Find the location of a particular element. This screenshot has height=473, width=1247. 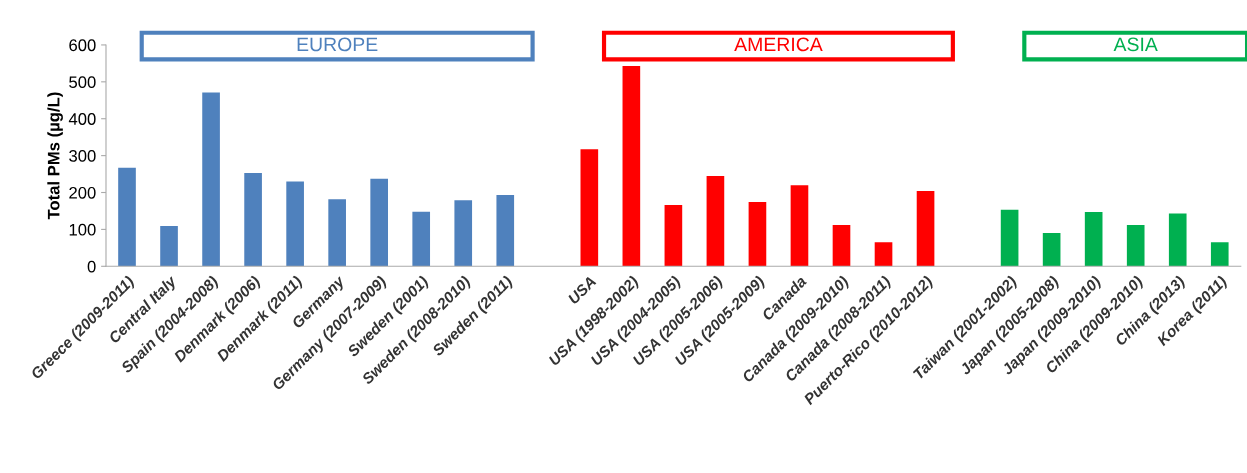

y-tick-label: 200 is located at coordinates (82, 192).